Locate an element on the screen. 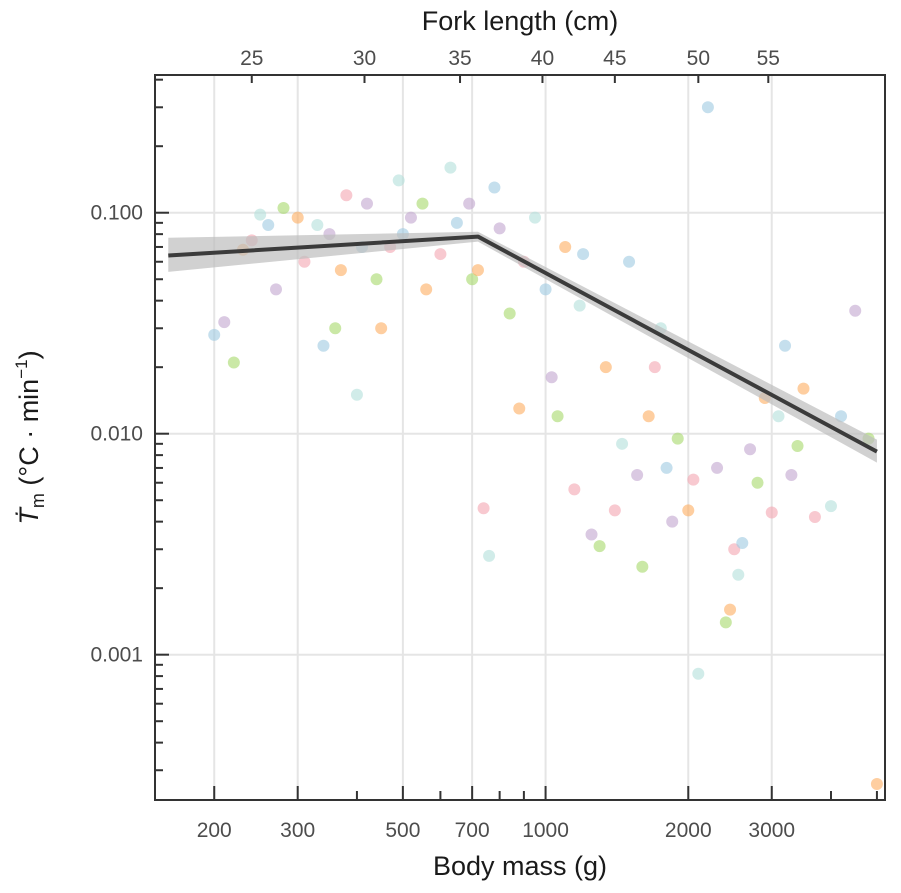 Image resolution: width=901 pixels, height=893 pixels. x-axis-title: Body mass (g) is located at coordinates (520, 866).